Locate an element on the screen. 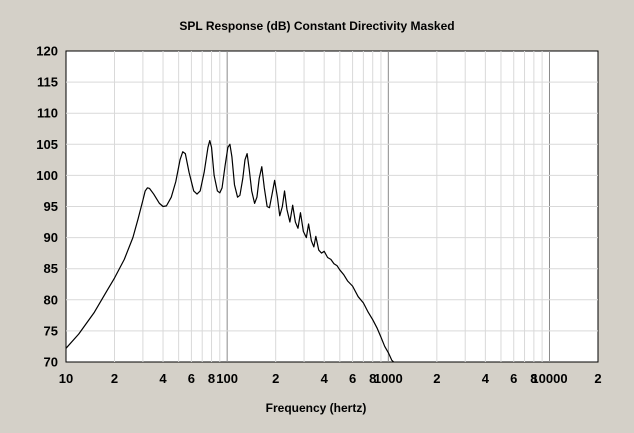 This screenshot has width=634, height=433. y-tick-label: 120 is located at coordinates (47, 51).